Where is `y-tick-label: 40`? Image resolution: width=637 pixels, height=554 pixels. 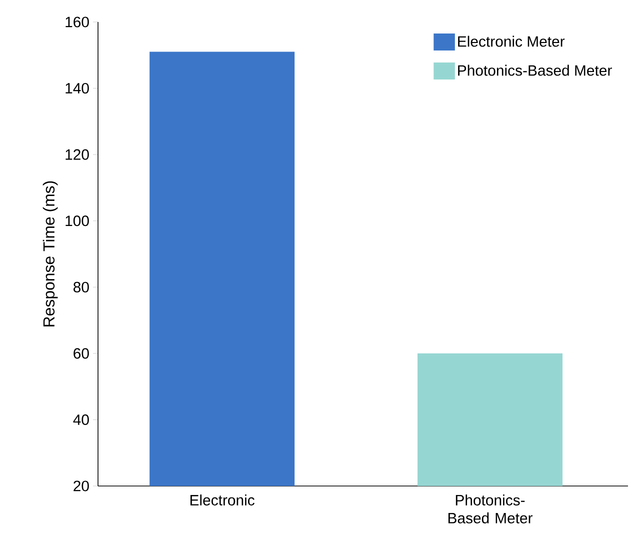
y-tick-label: 40 is located at coordinates (81, 419).